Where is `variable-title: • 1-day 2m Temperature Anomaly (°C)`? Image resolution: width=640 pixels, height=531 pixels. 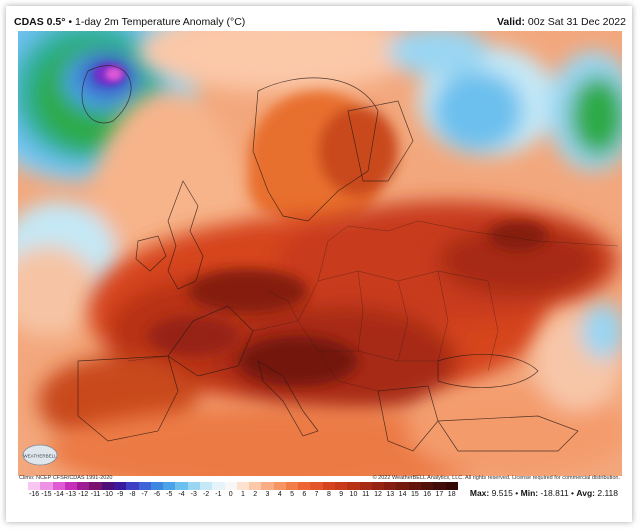
variable-title: • 1-day 2m Temperature Anomaly (°C) is located at coordinates (155, 22).